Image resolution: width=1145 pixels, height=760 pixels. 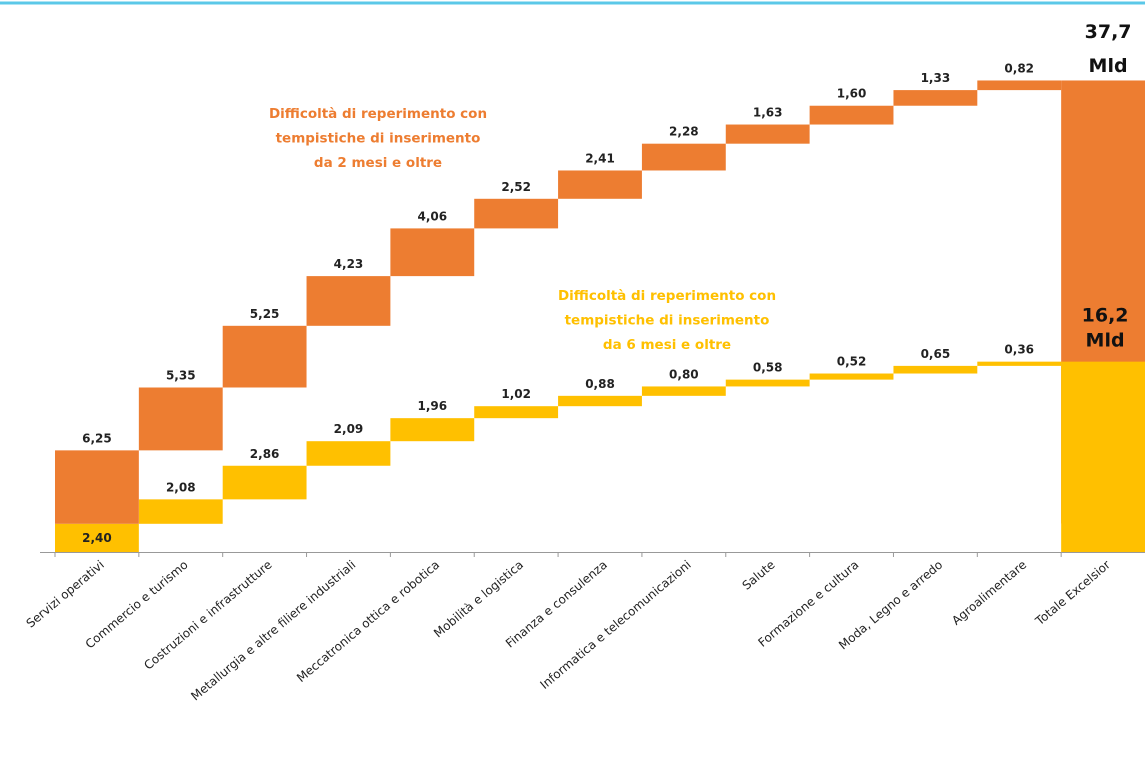 I want to click on value-label: 0,65, so click(x=936, y=354).